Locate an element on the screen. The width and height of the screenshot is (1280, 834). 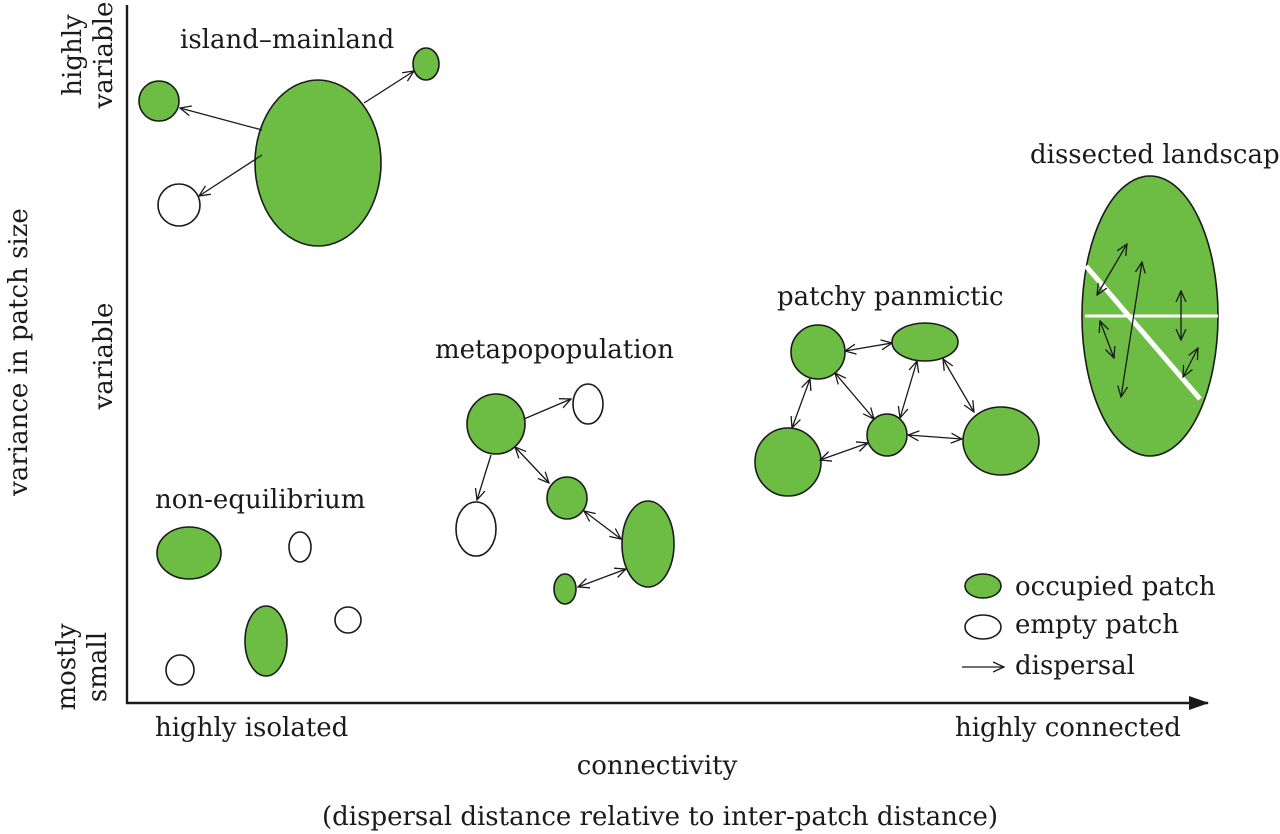
y-tick-mostly: mostly is located at coordinates (67, 666).